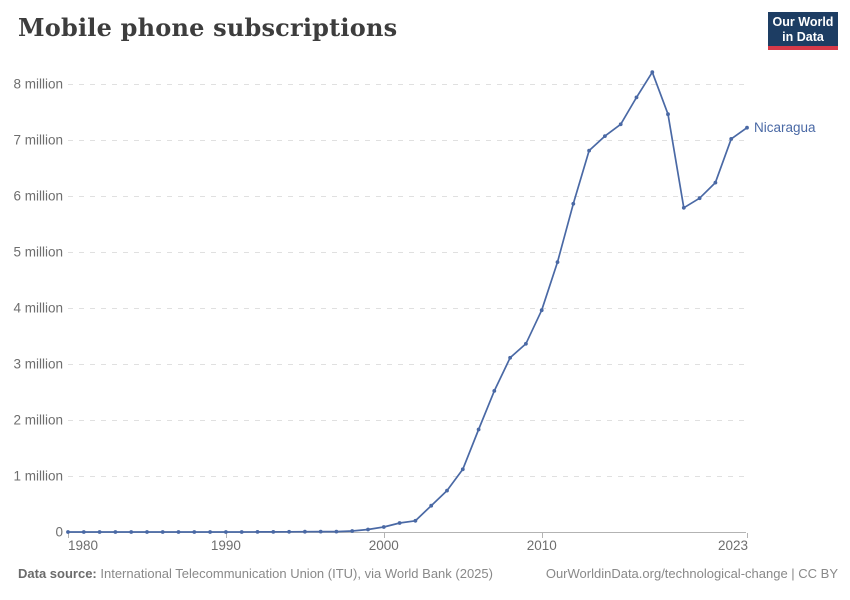 The image size is (850, 600). Describe the element at coordinates (38, 364) in the screenshot. I see `y-axis-tick-label: 3 million` at that location.